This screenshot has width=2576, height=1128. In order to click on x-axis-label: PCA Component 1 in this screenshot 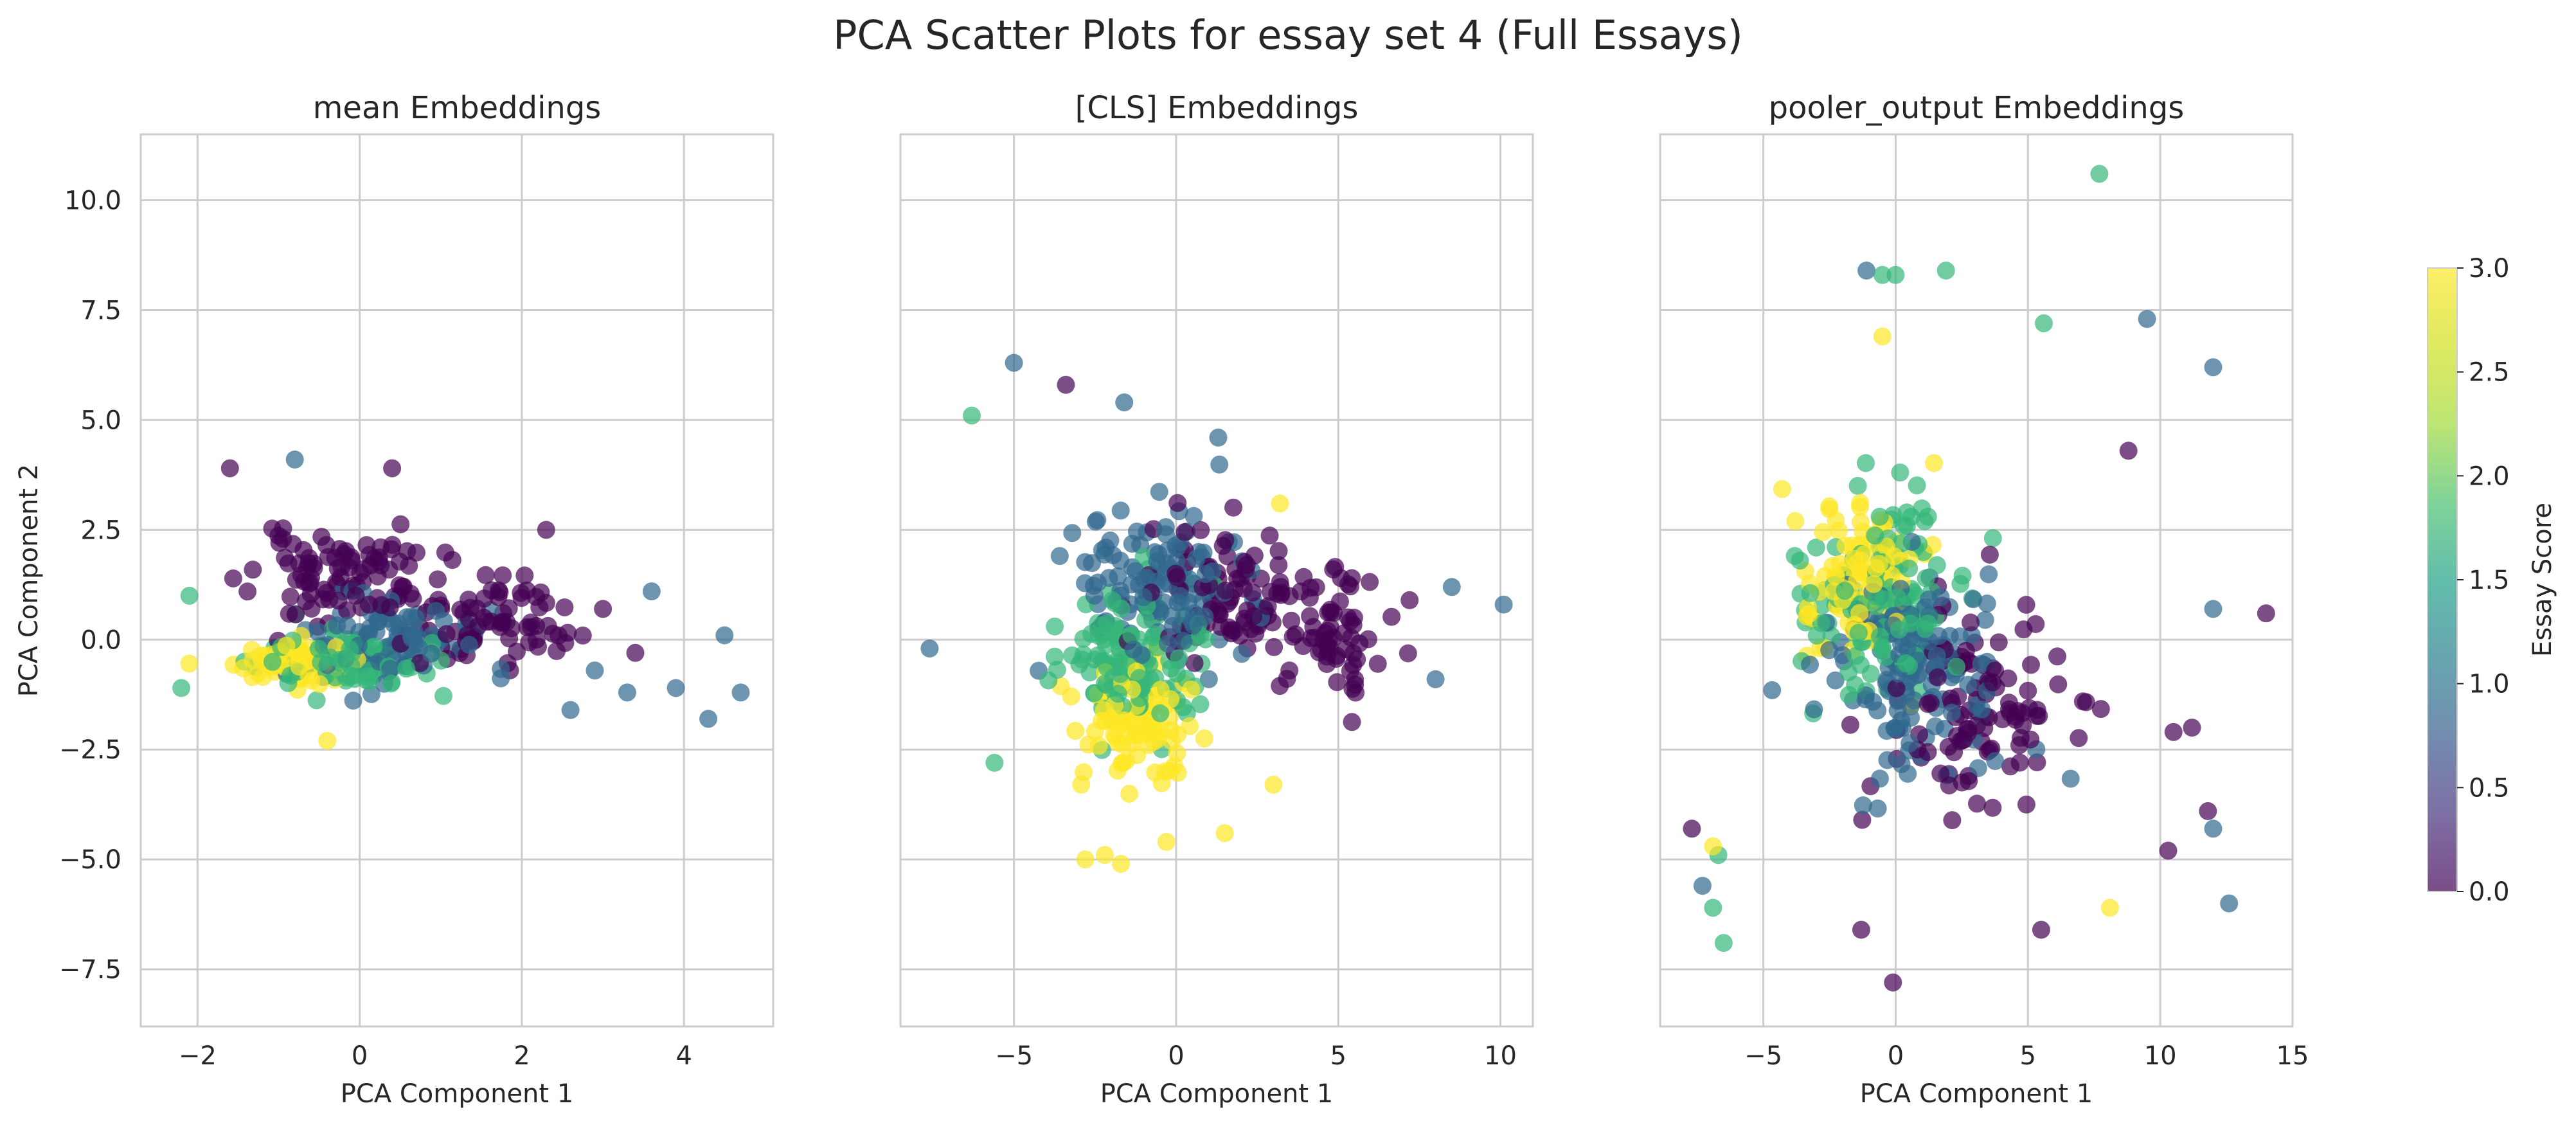, I will do `click(1976, 1094)`.